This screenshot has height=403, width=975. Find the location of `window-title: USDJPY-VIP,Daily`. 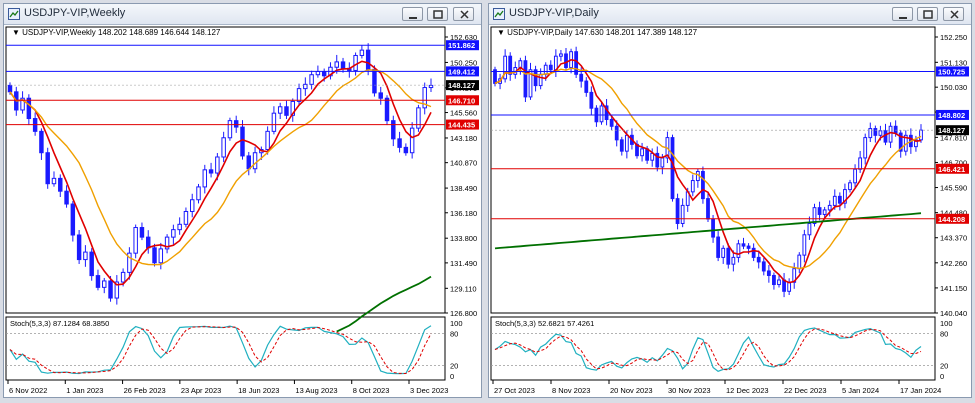

window-title: USDJPY-VIP,Daily is located at coordinates (554, 13).